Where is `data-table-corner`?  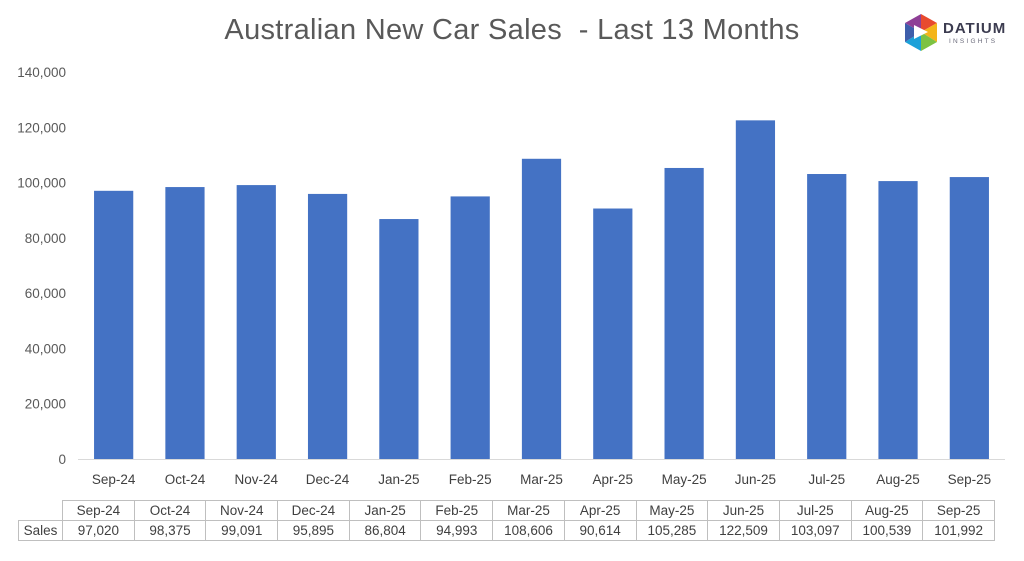 data-table-corner is located at coordinates (41, 511).